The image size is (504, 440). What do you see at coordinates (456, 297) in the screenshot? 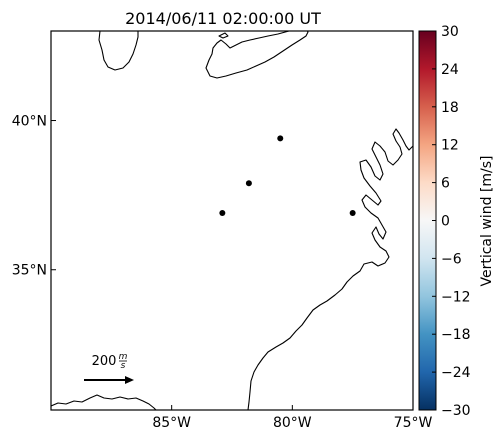
I see `colorbar-tick-label: −12` at bounding box center [456, 297].